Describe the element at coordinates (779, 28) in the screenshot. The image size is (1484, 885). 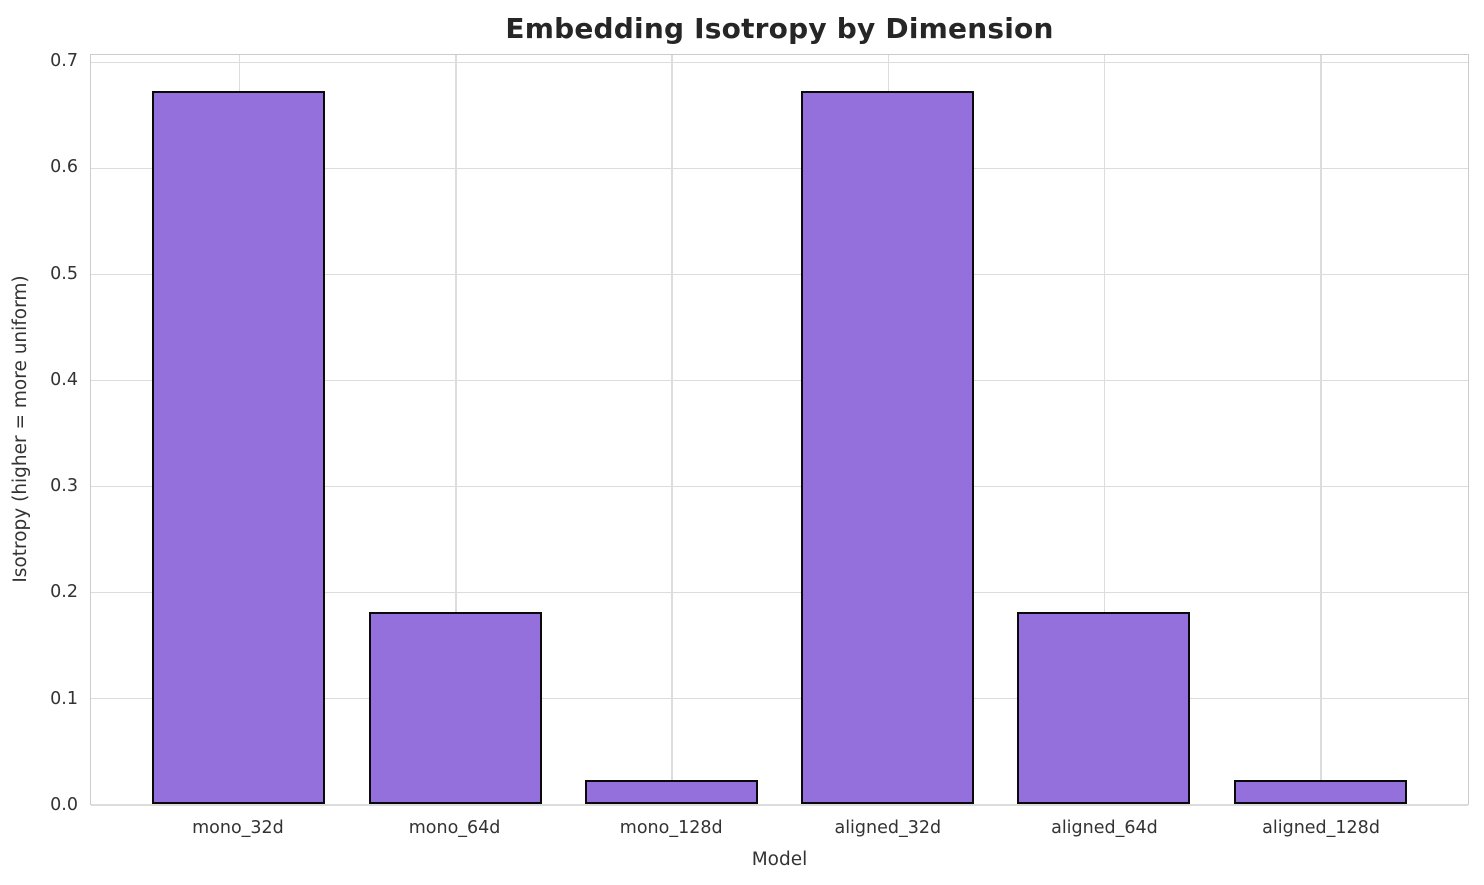
I see `chart-title: Embedding Isotropy by Dimension` at that location.